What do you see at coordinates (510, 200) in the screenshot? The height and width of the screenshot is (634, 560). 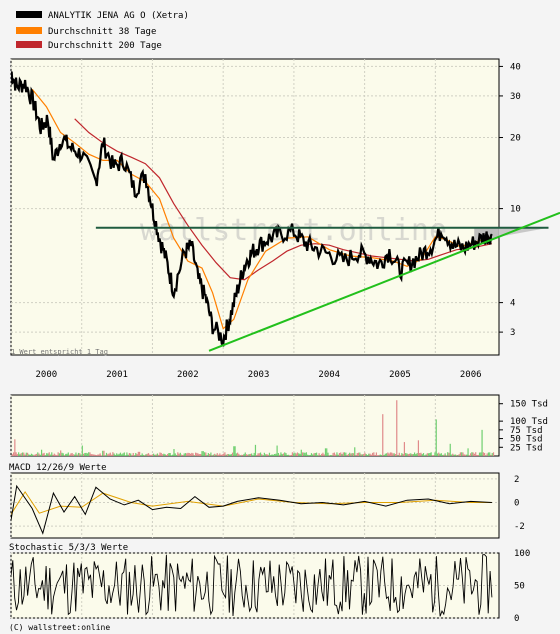 I see `price-y-axis: 3 4 10 20 30 40` at bounding box center [510, 200].